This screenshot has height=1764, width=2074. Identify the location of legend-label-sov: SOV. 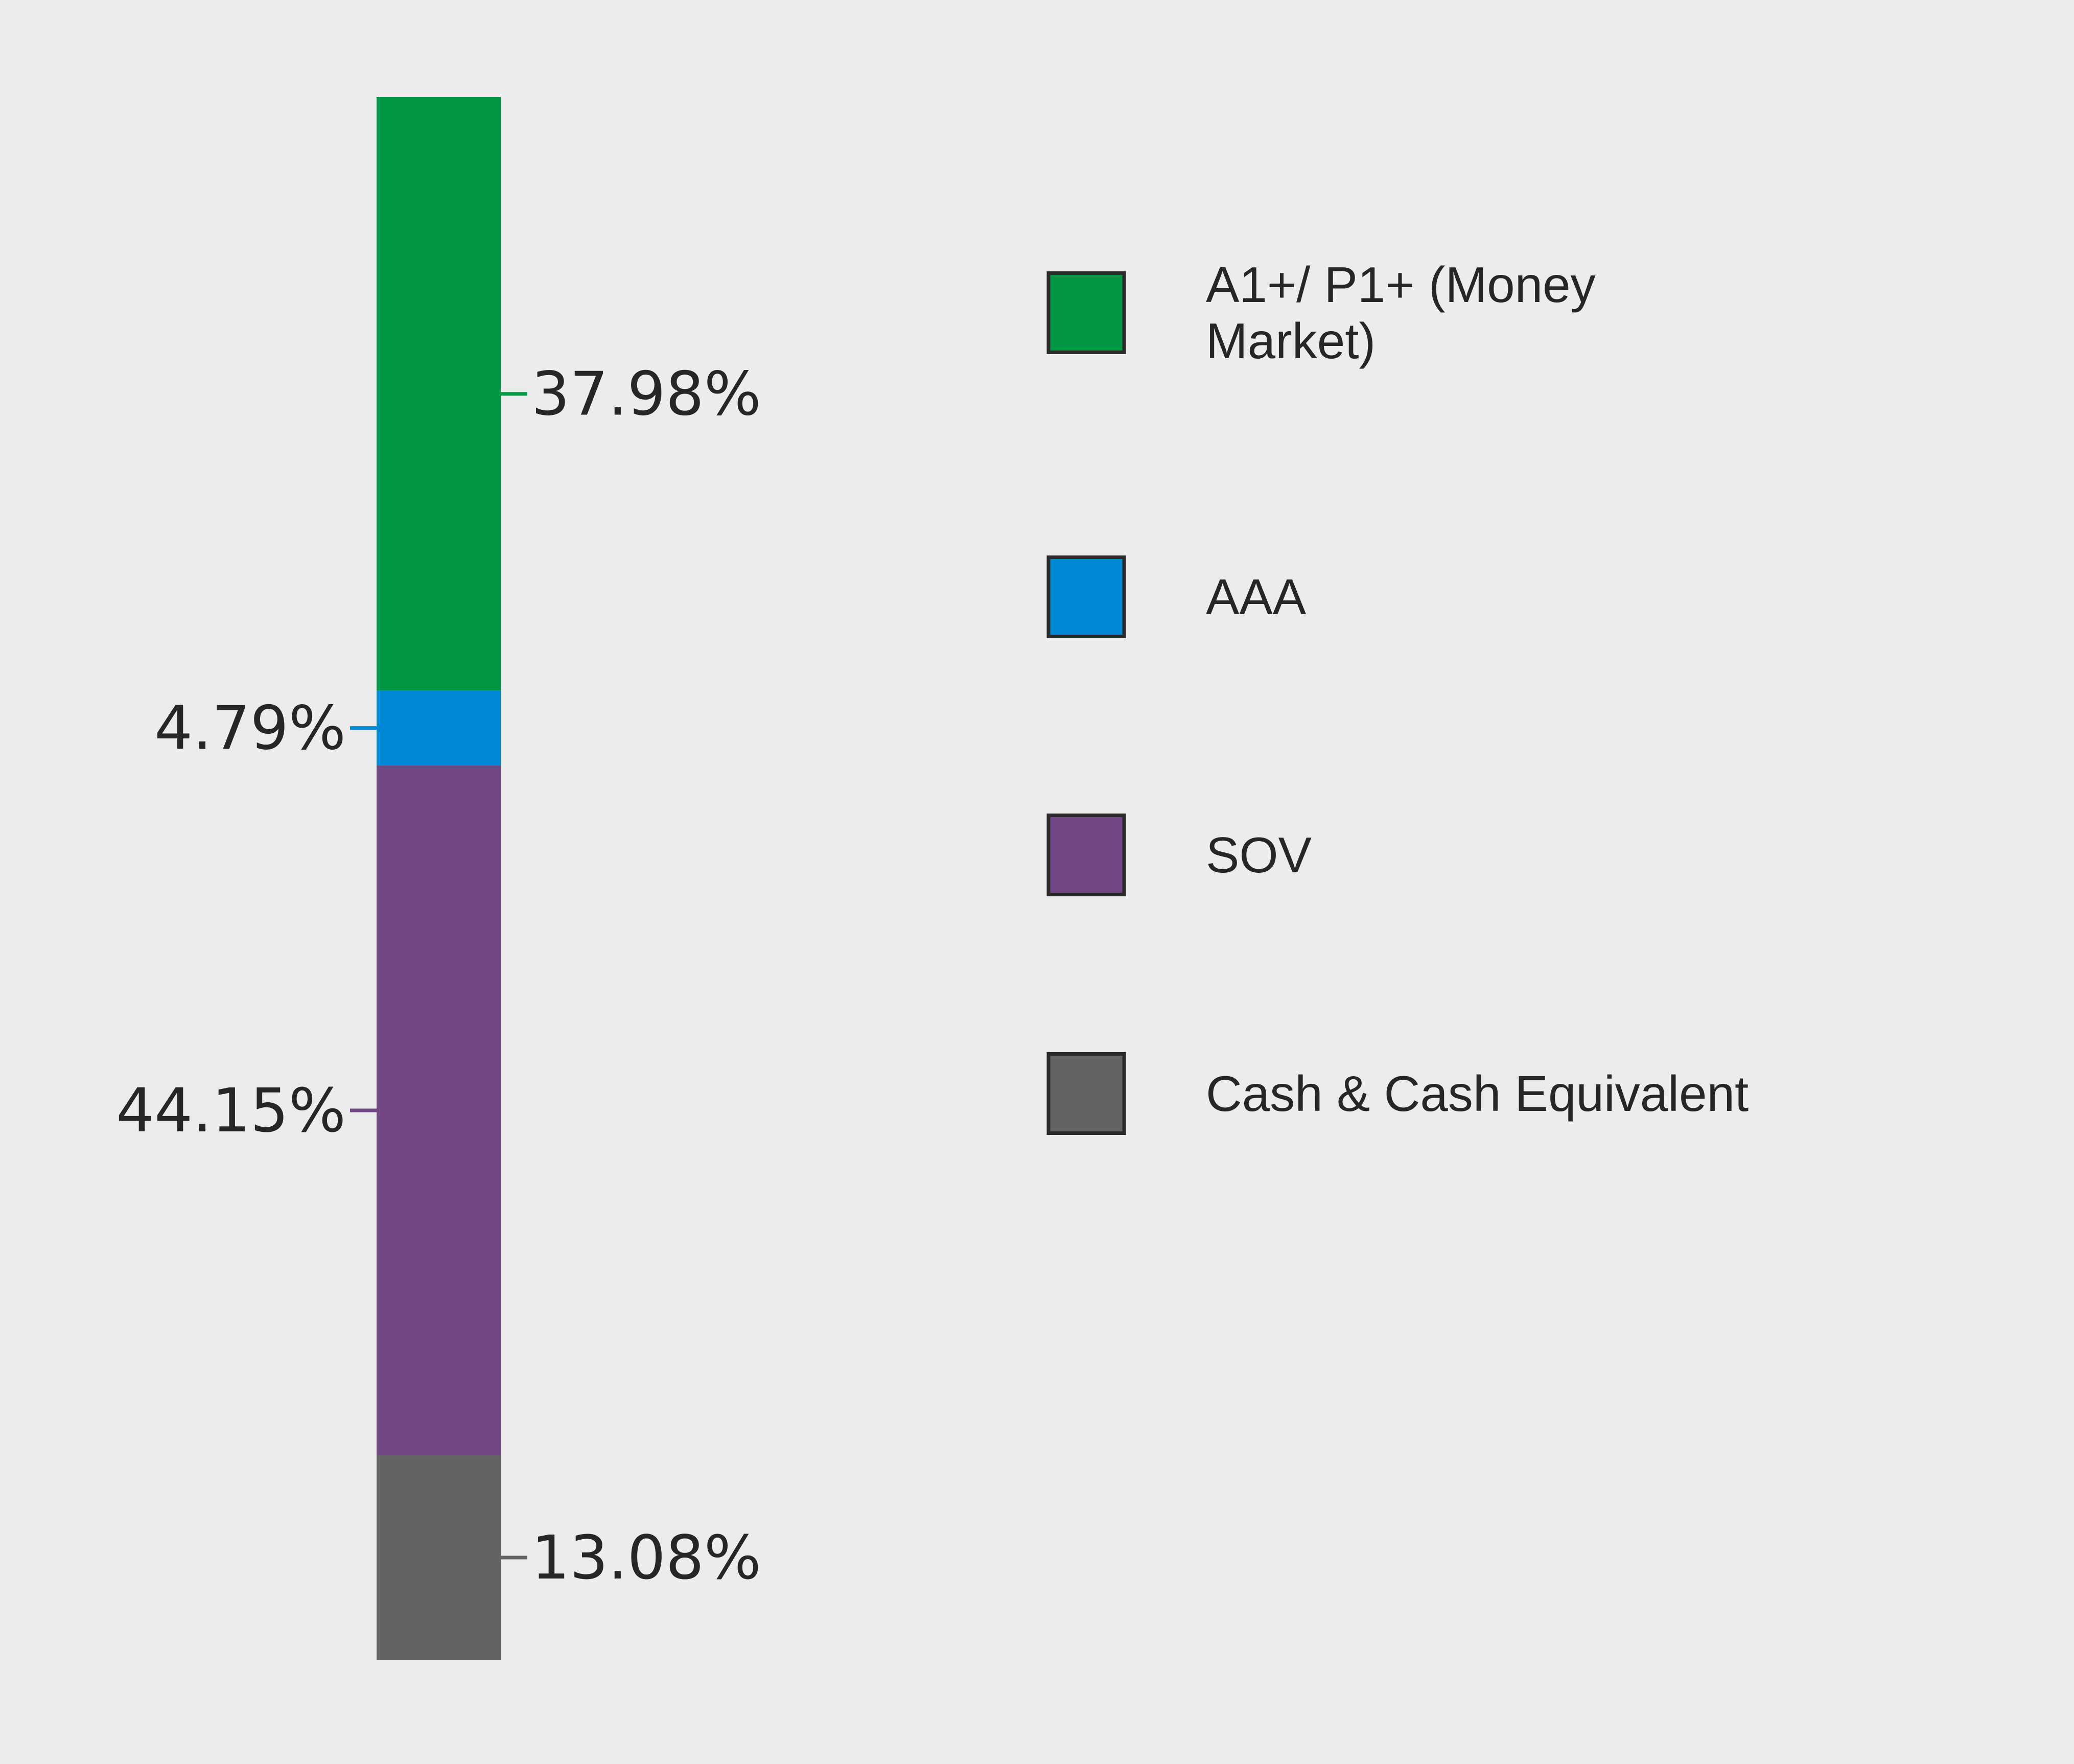
(1259, 855).